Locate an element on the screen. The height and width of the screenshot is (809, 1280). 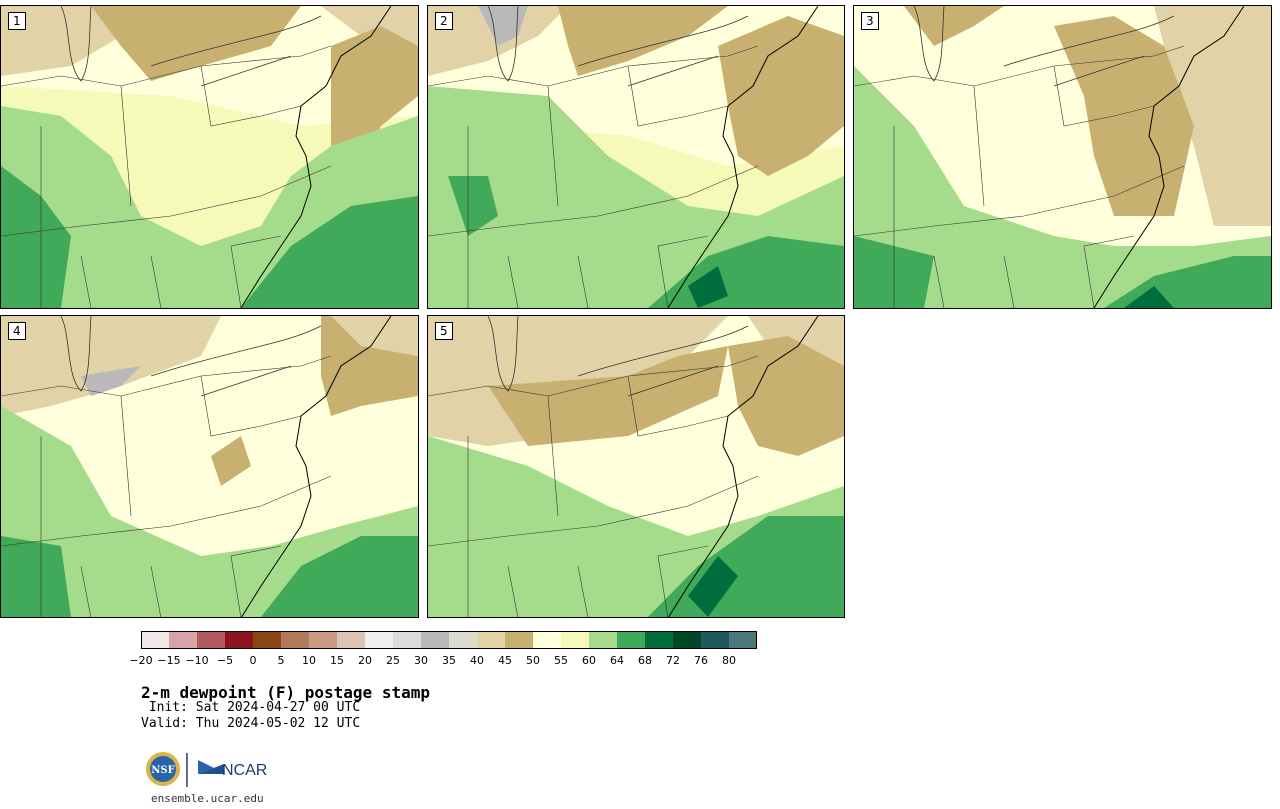
colorbar is located at coordinates (449, 640).